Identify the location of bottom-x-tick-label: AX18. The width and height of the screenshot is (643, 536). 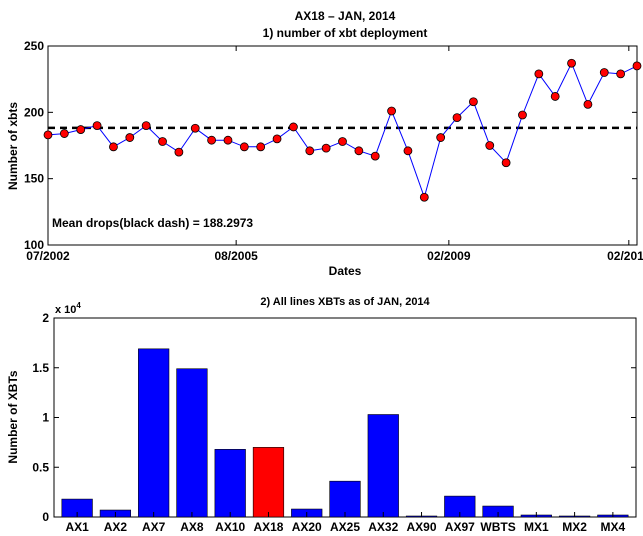
(268, 527).